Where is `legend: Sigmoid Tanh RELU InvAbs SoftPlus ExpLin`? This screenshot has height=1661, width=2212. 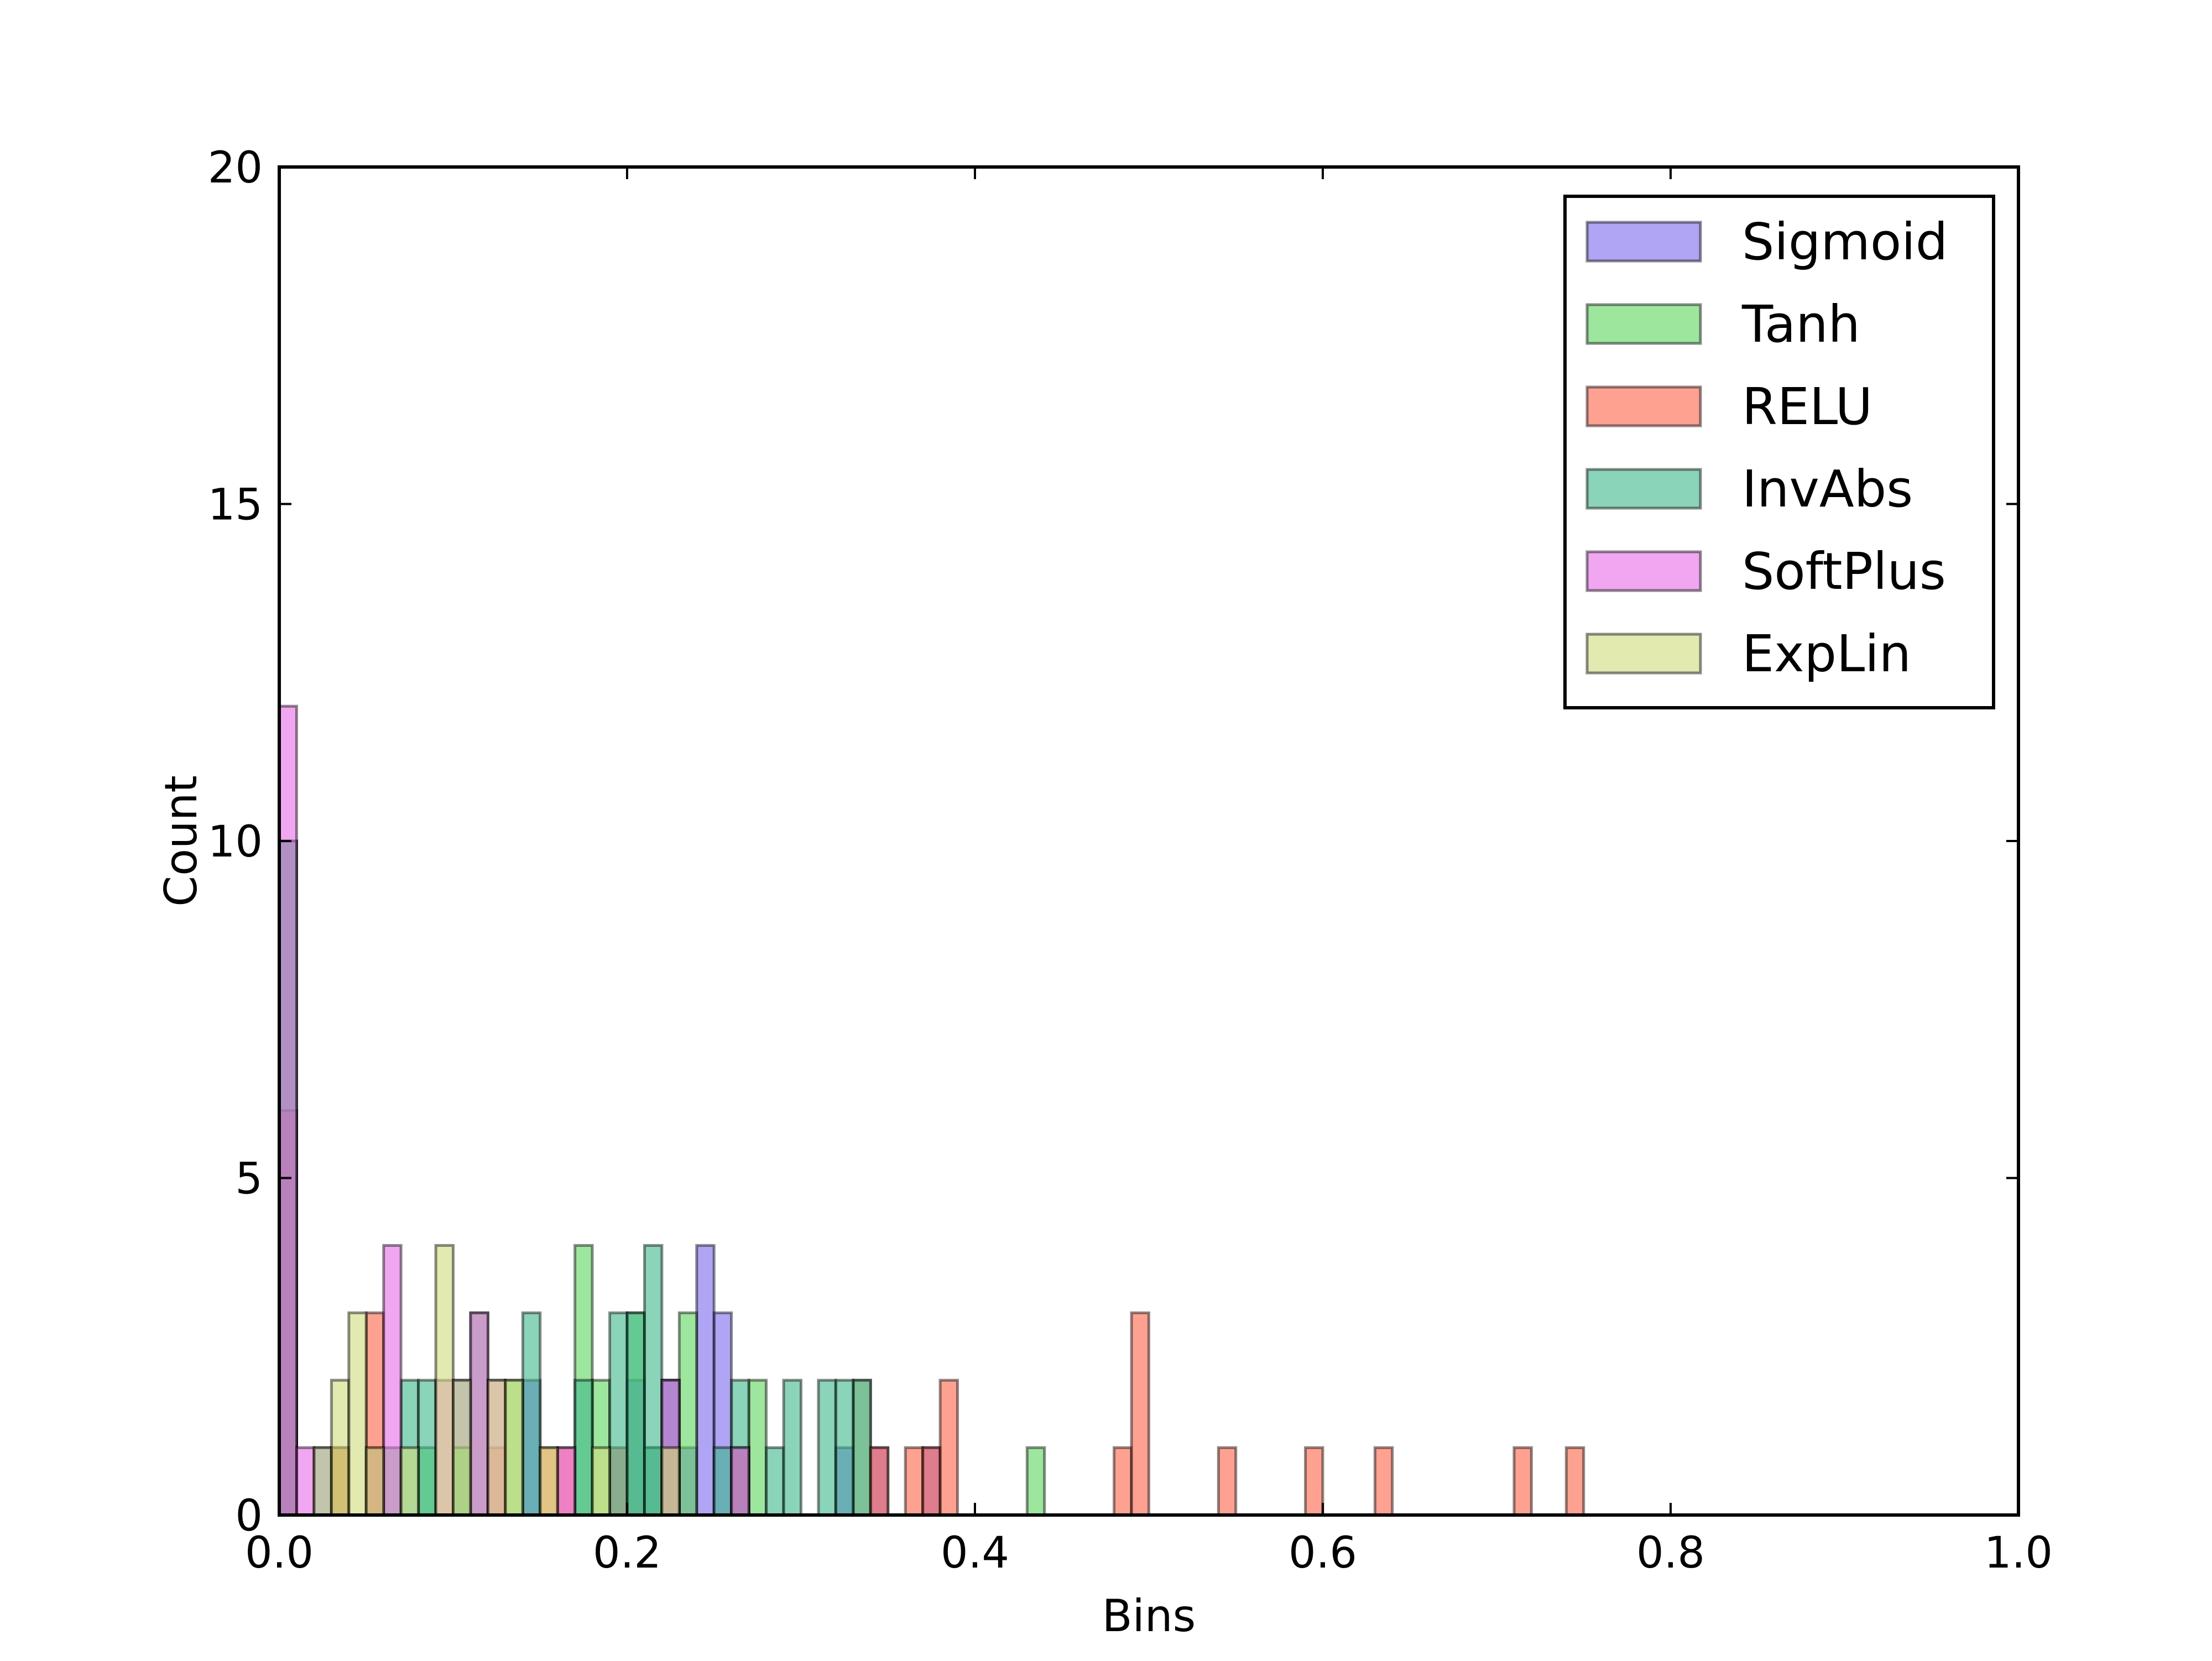
legend: Sigmoid Tanh RELU InvAbs SoftPlus ExpLin is located at coordinates (1779, 452).